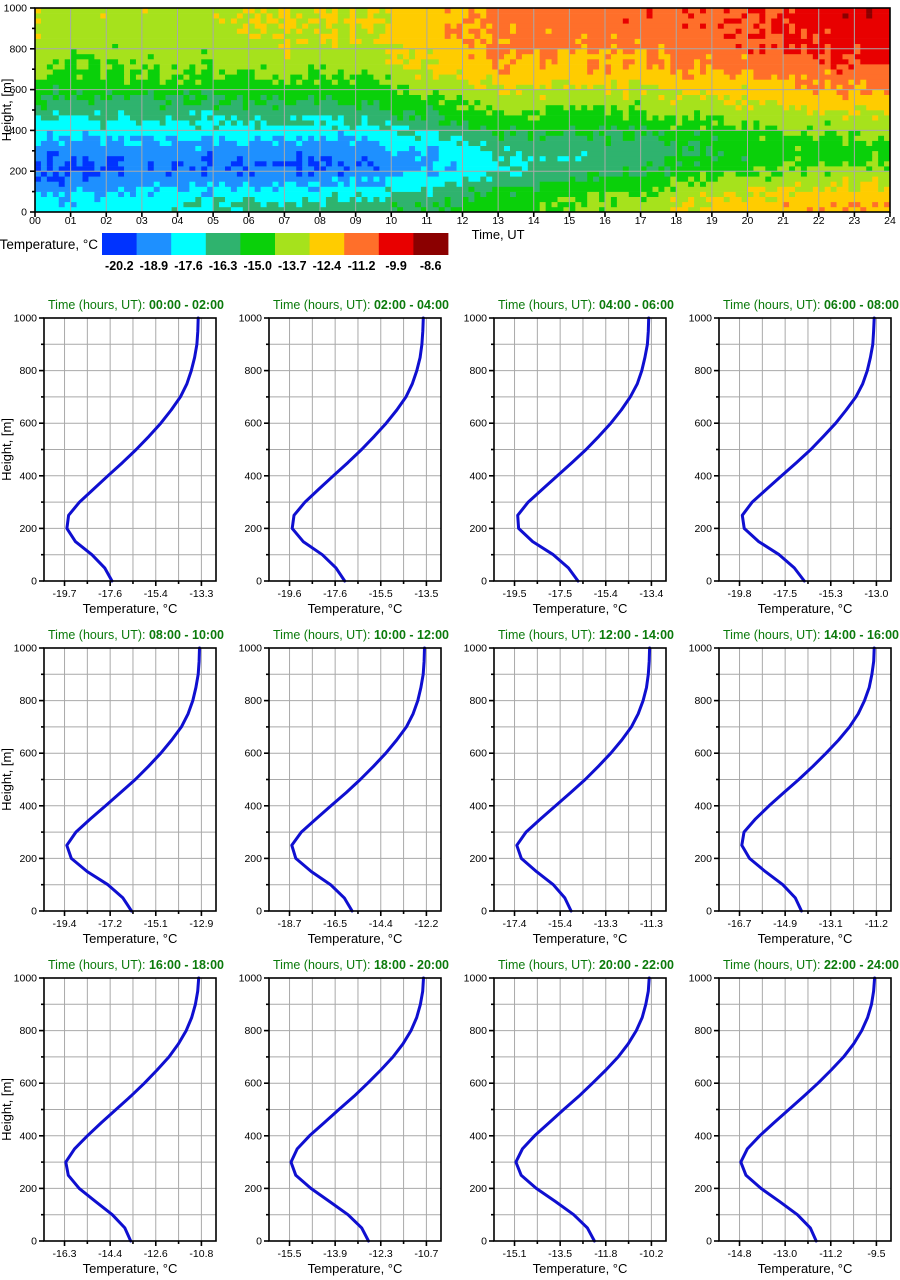 The image size is (900, 1280). What do you see at coordinates (361, 965) in the screenshot?
I see `panel-title: Time (hours, UT): 18:00 - 20:00` at bounding box center [361, 965].